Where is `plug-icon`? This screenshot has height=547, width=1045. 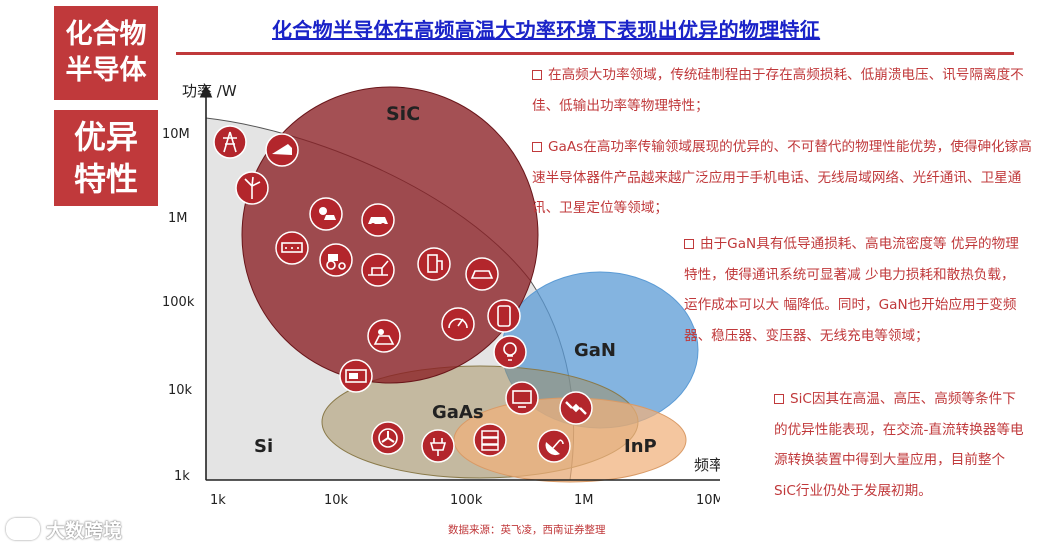 plug-icon is located at coordinates (438, 446).